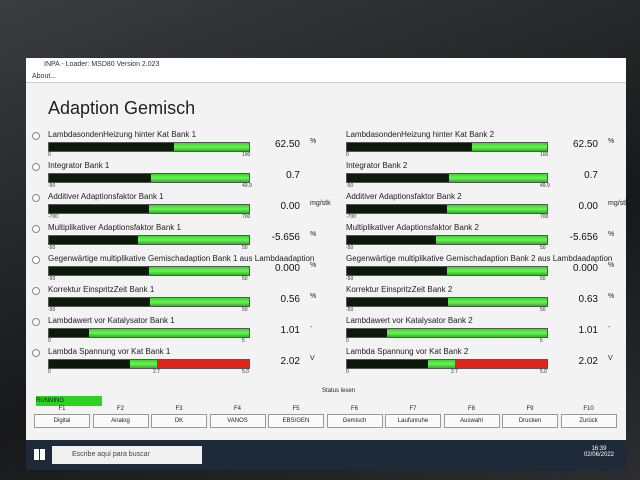 The image size is (640, 480). I want to click on scale-max: 5.0, so click(245, 372).